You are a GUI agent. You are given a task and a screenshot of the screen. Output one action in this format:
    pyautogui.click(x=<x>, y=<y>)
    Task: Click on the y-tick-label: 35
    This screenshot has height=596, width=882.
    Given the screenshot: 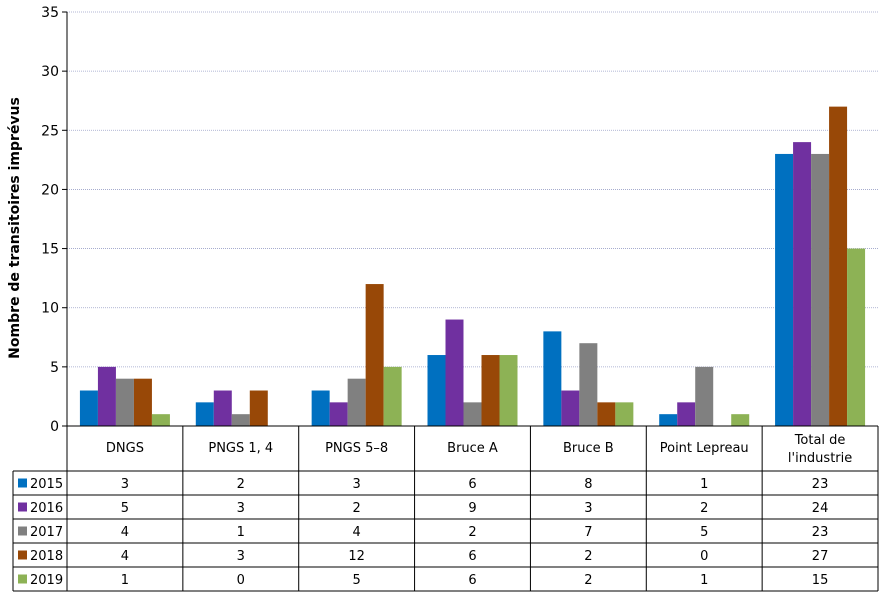 What is the action you would take?
    pyautogui.click(x=50, y=13)
    